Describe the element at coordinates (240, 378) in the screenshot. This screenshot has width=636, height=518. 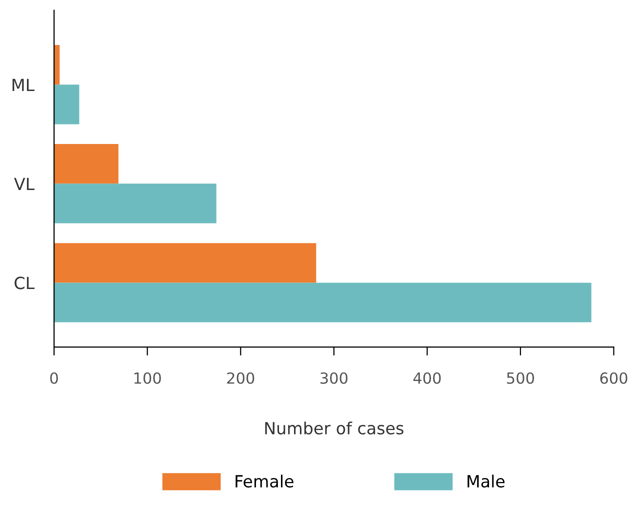
I see `x-tick-label: 200` at that location.